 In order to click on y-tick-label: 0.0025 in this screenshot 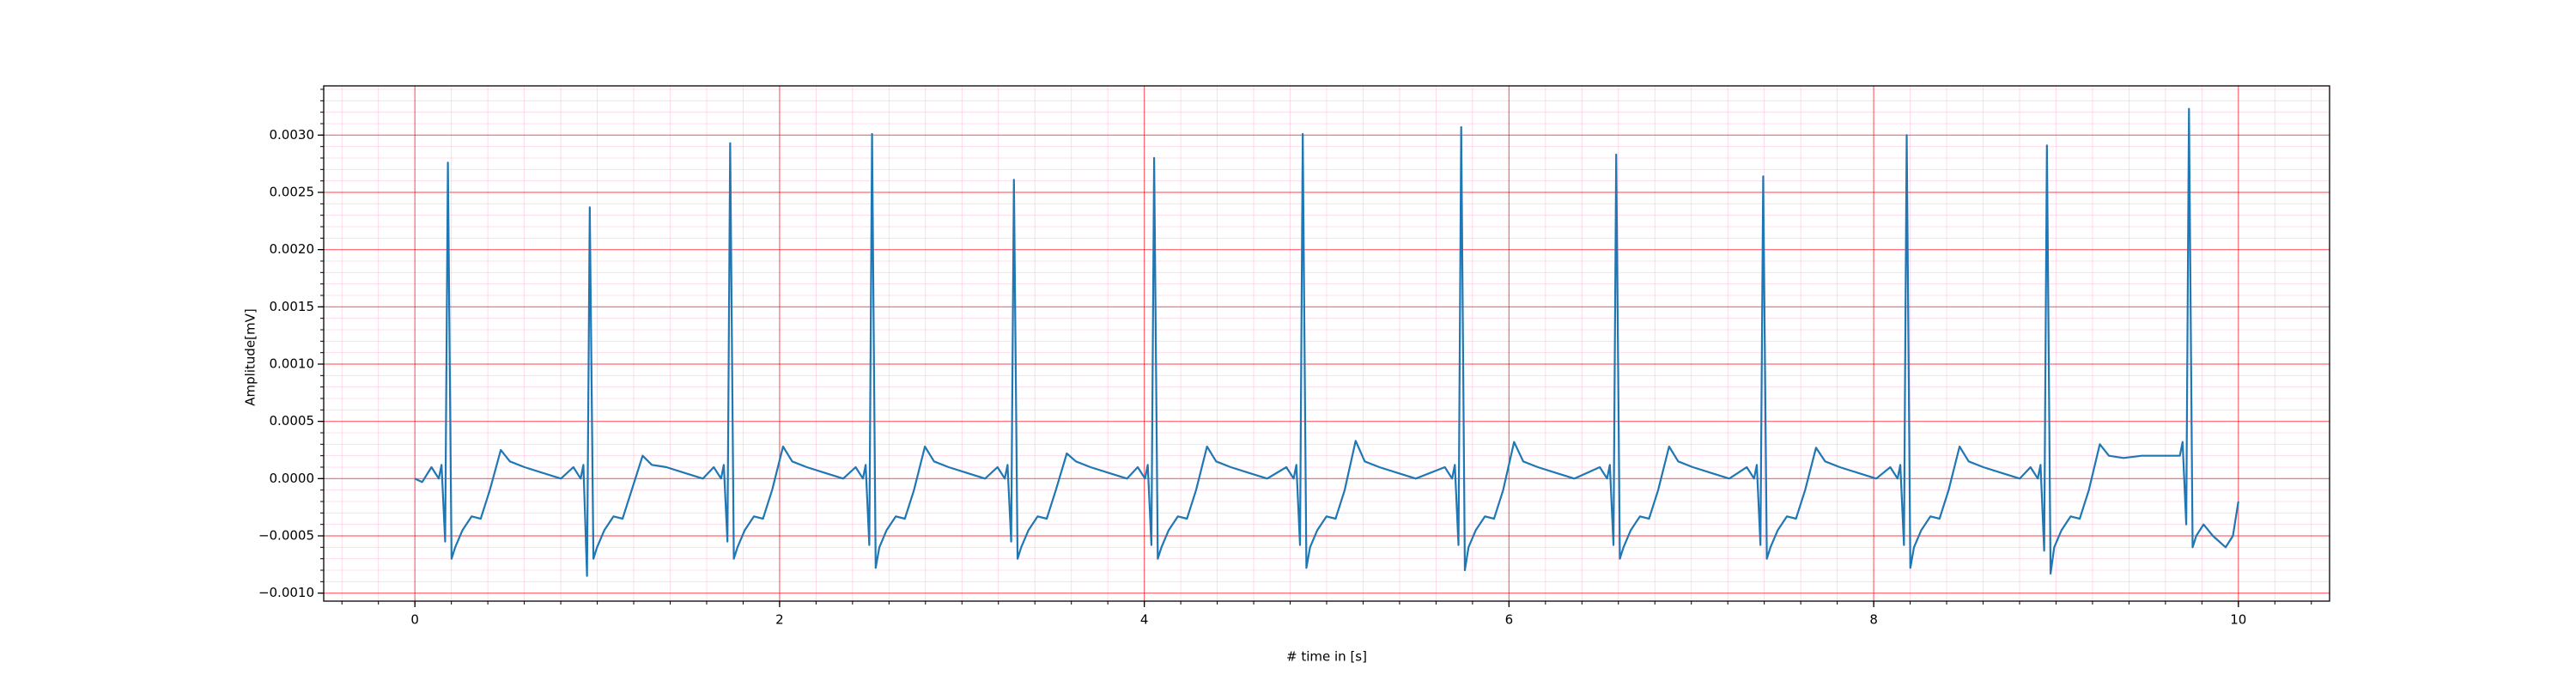, I will do `click(292, 192)`.